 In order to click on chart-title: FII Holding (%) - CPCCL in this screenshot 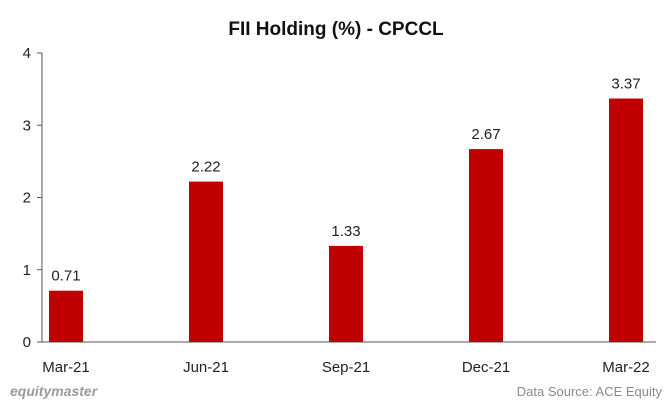, I will do `click(336, 29)`.